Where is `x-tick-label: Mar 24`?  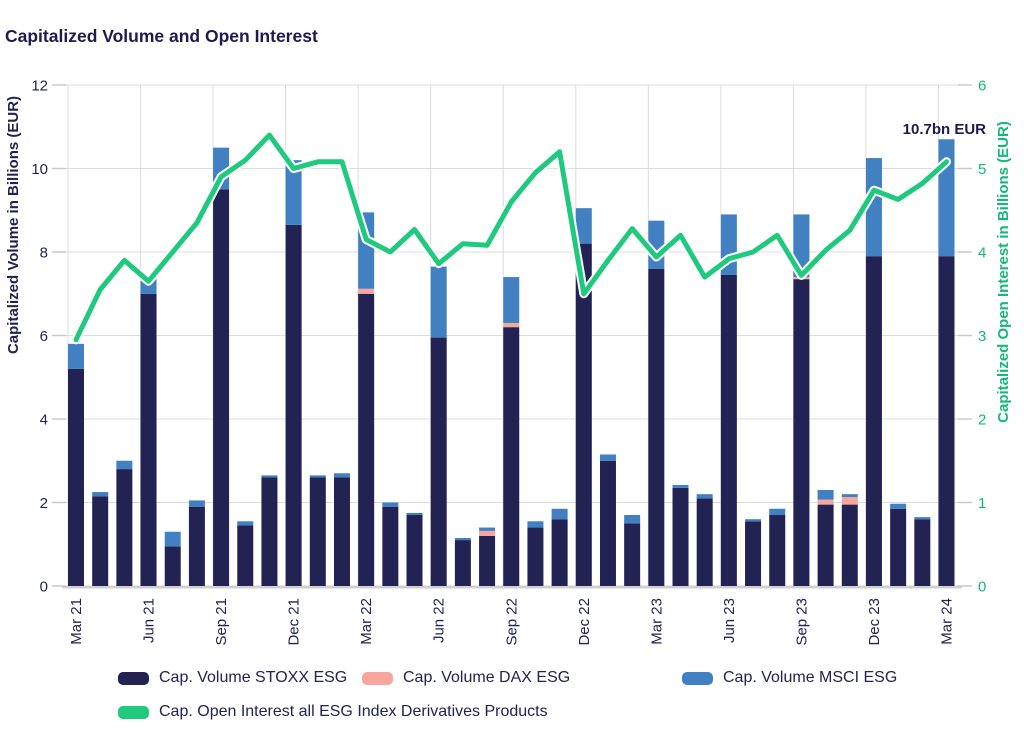
x-tick-label: Mar 24 is located at coordinates (947, 621).